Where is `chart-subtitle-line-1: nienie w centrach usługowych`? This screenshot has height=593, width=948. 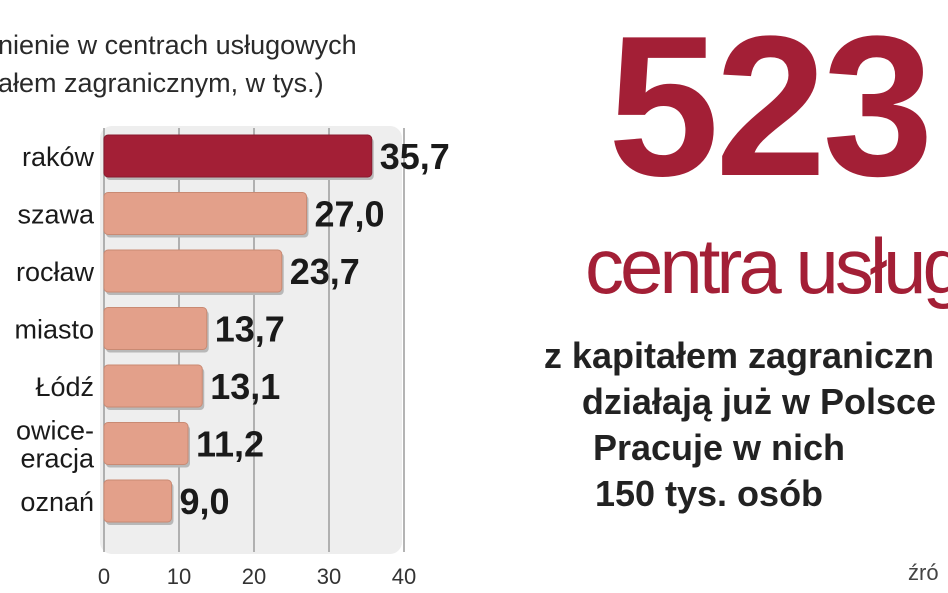 chart-subtitle-line-1: nienie w centrach usługowych is located at coordinates (178, 45).